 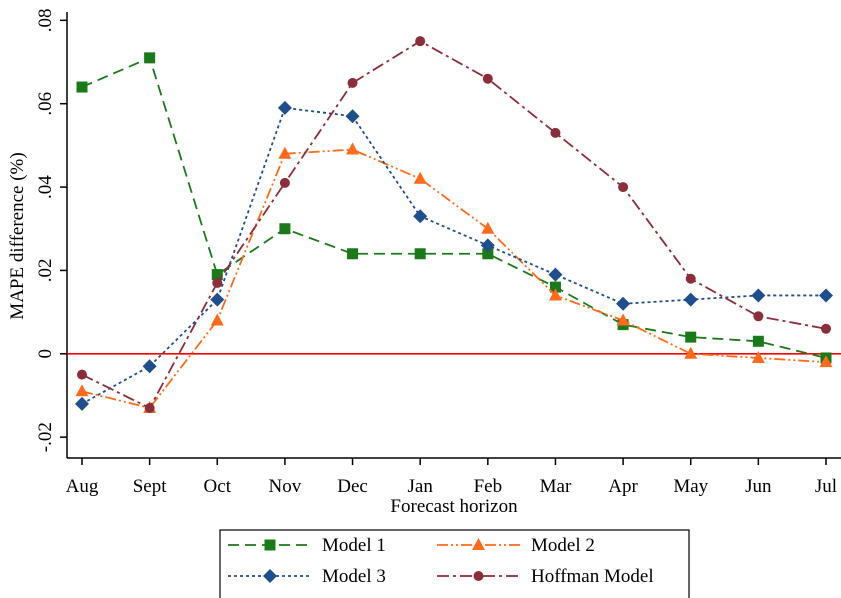 What do you see at coordinates (45, 354) in the screenshot?
I see `y-tick-label: 0` at bounding box center [45, 354].